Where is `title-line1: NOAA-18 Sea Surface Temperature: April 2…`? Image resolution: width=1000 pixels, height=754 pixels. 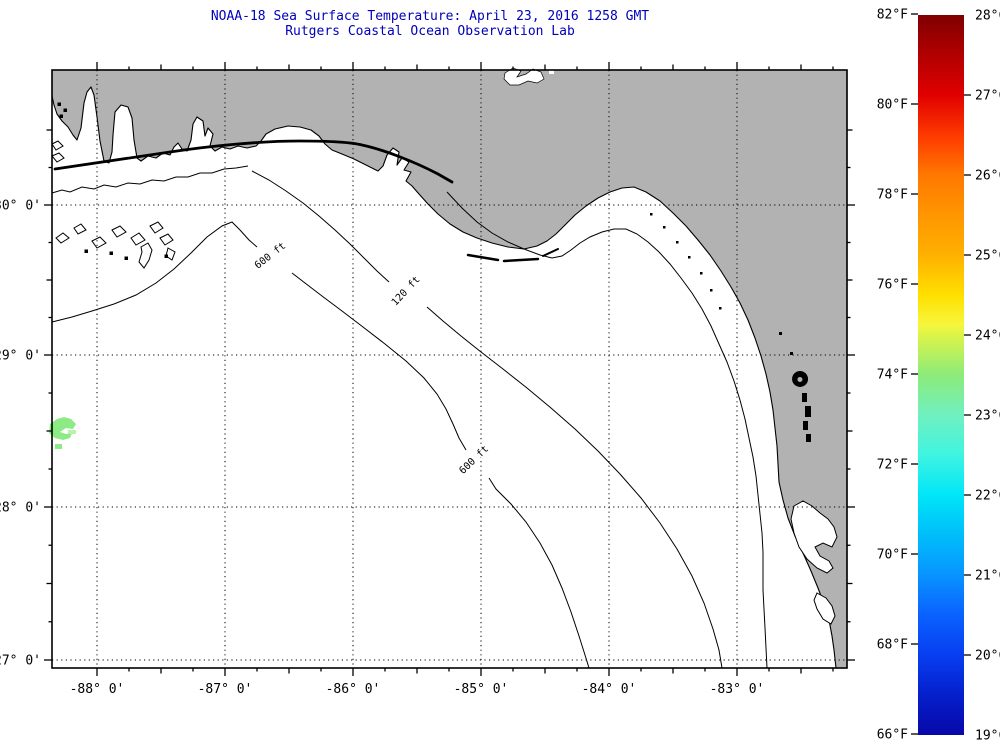 title-line1: NOAA-18 Sea Surface Temperature: April 2… is located at coordinates (430, 16).